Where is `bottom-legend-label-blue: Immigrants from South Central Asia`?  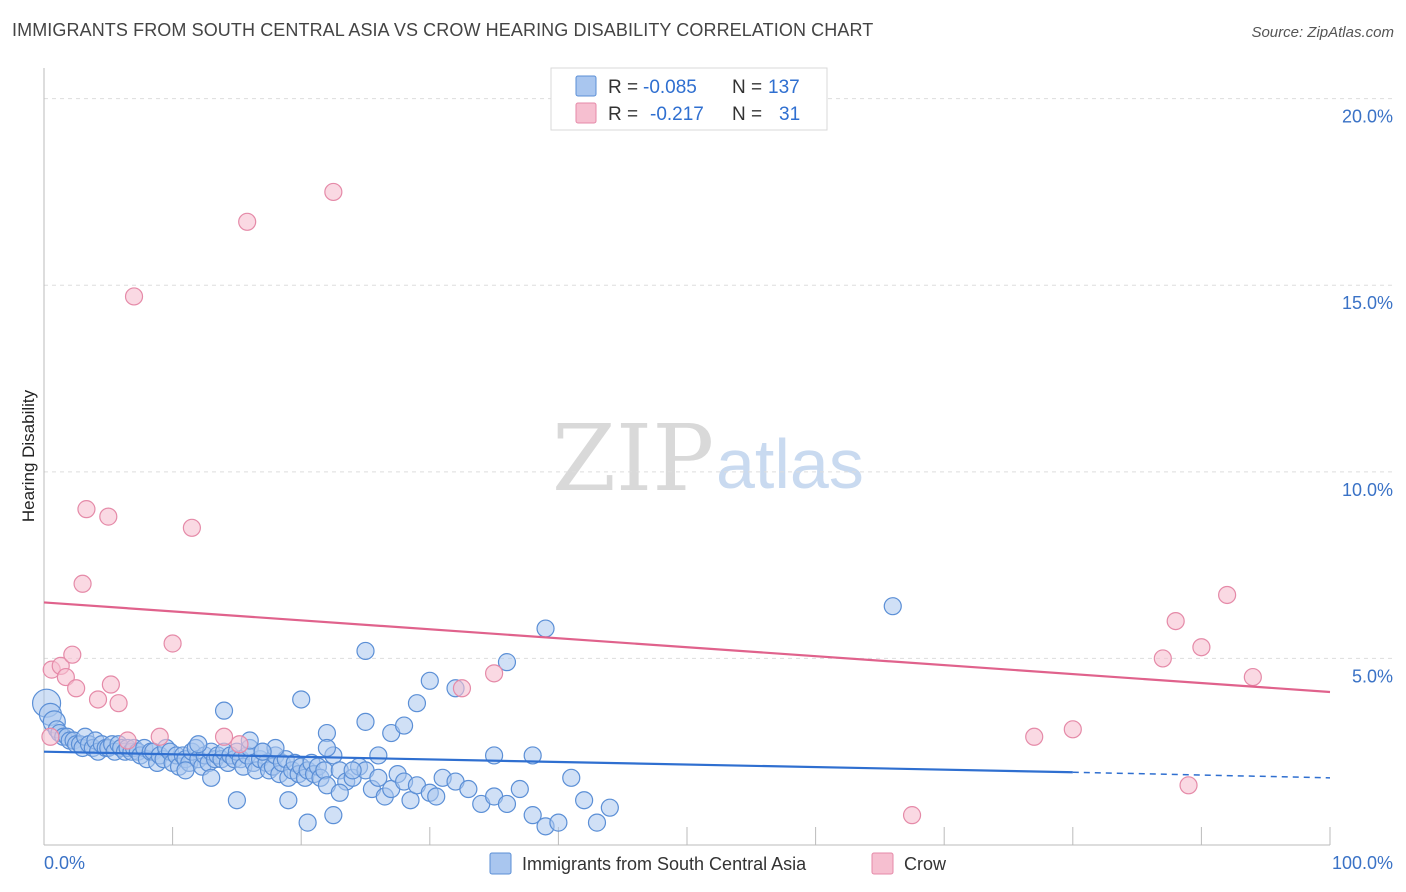
bottom-legend-label-blue: Immigrants from South Central Asia is located at coordinates (664, 864).